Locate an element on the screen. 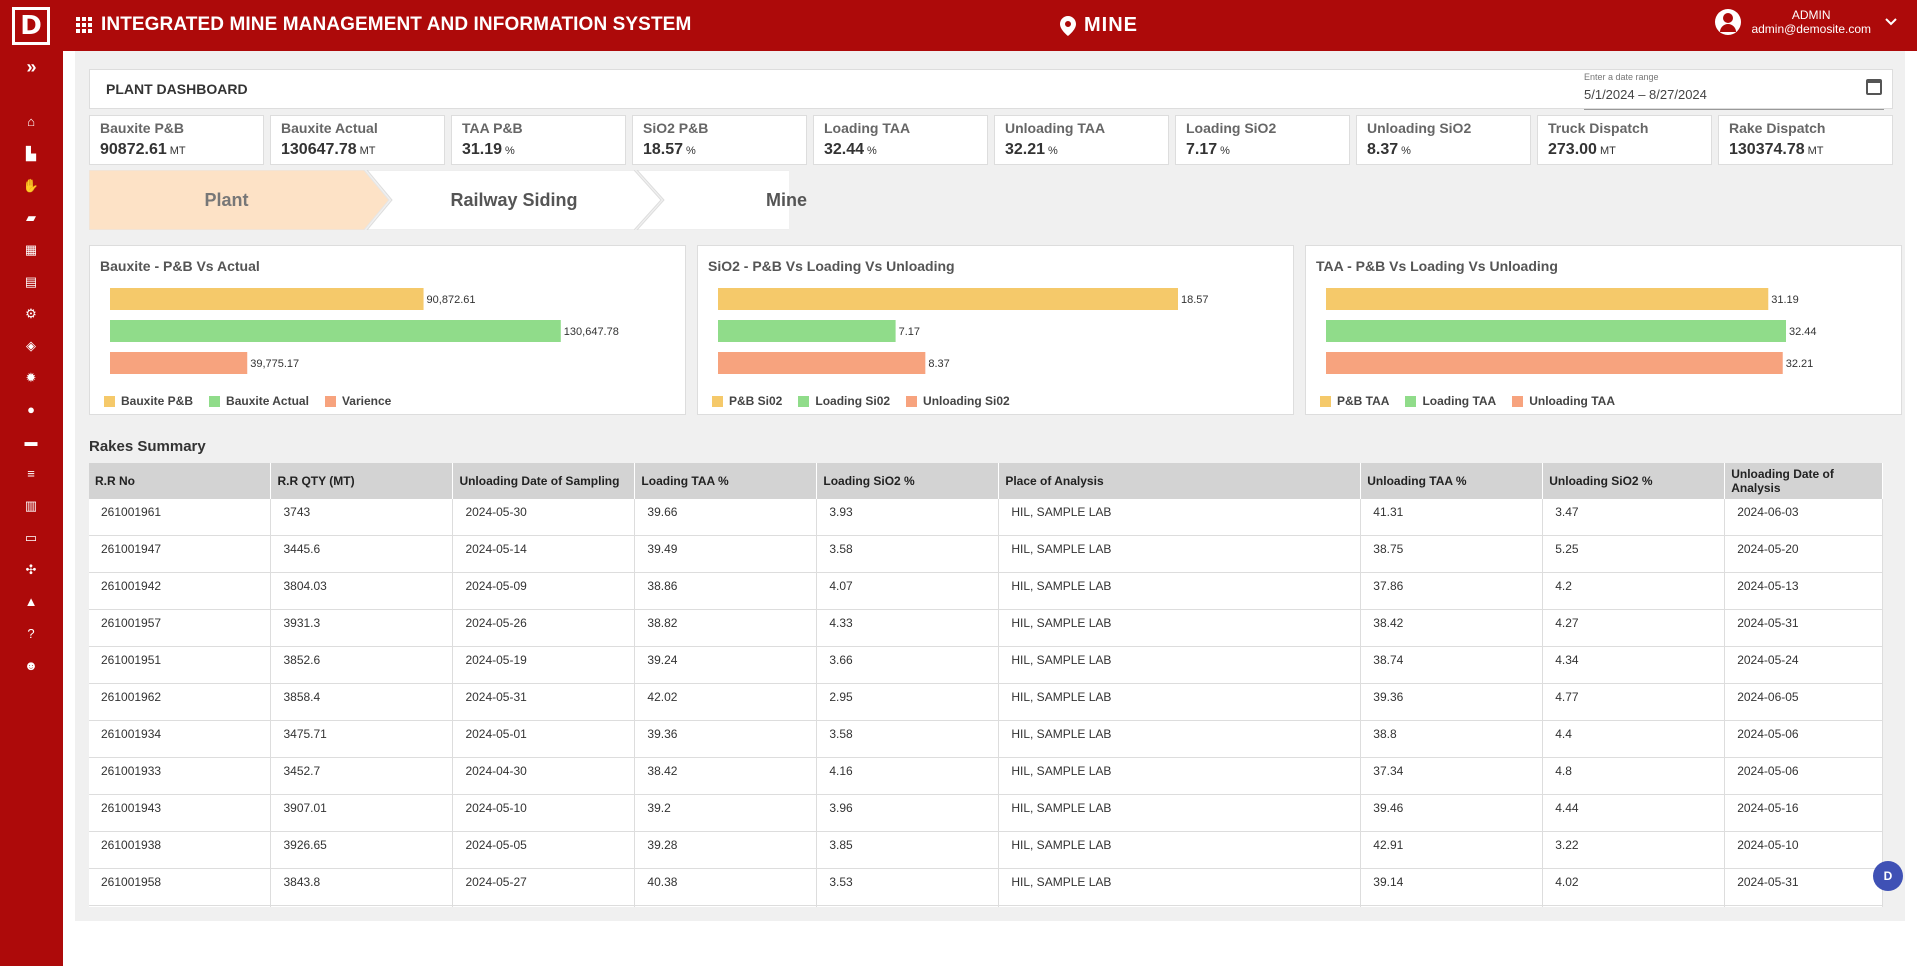 The width and height of the screenshot is (1917, 977). kpi-label: Bauxite Actual is located at coordinates (329, 128).